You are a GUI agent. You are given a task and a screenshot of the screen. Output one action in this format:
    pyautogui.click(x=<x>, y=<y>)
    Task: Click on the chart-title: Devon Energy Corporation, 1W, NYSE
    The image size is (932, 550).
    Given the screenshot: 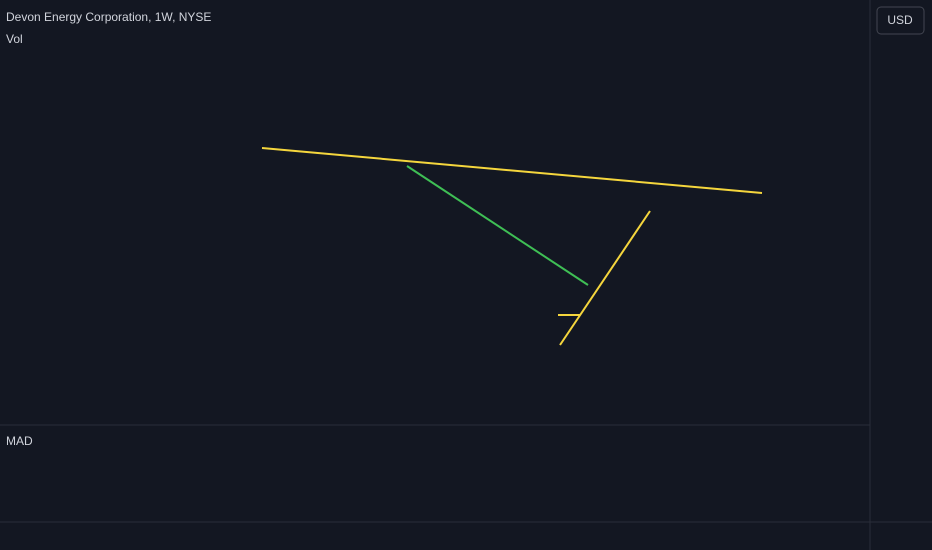 What is the action you would take?
    pyautogui.click(x=108, y=17)
    